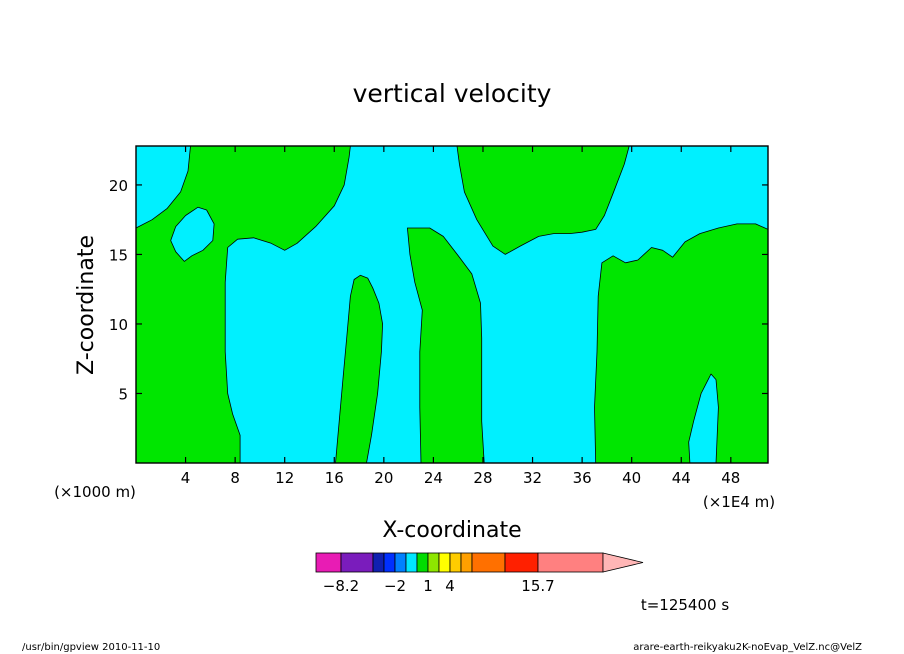 This screenshot has height=654, width=904. I want to click on footer-left: /usr/bin/gpview 2010-11-10, so click(91, 647).